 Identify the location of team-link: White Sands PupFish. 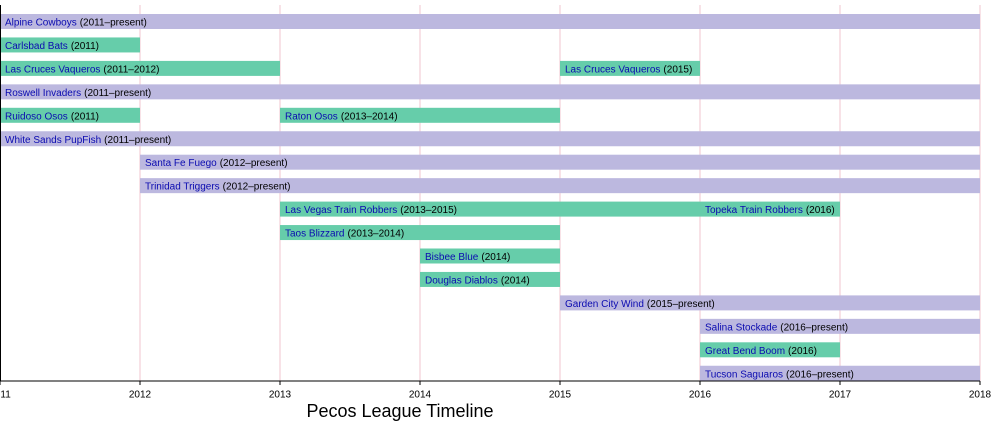
(53, 139).